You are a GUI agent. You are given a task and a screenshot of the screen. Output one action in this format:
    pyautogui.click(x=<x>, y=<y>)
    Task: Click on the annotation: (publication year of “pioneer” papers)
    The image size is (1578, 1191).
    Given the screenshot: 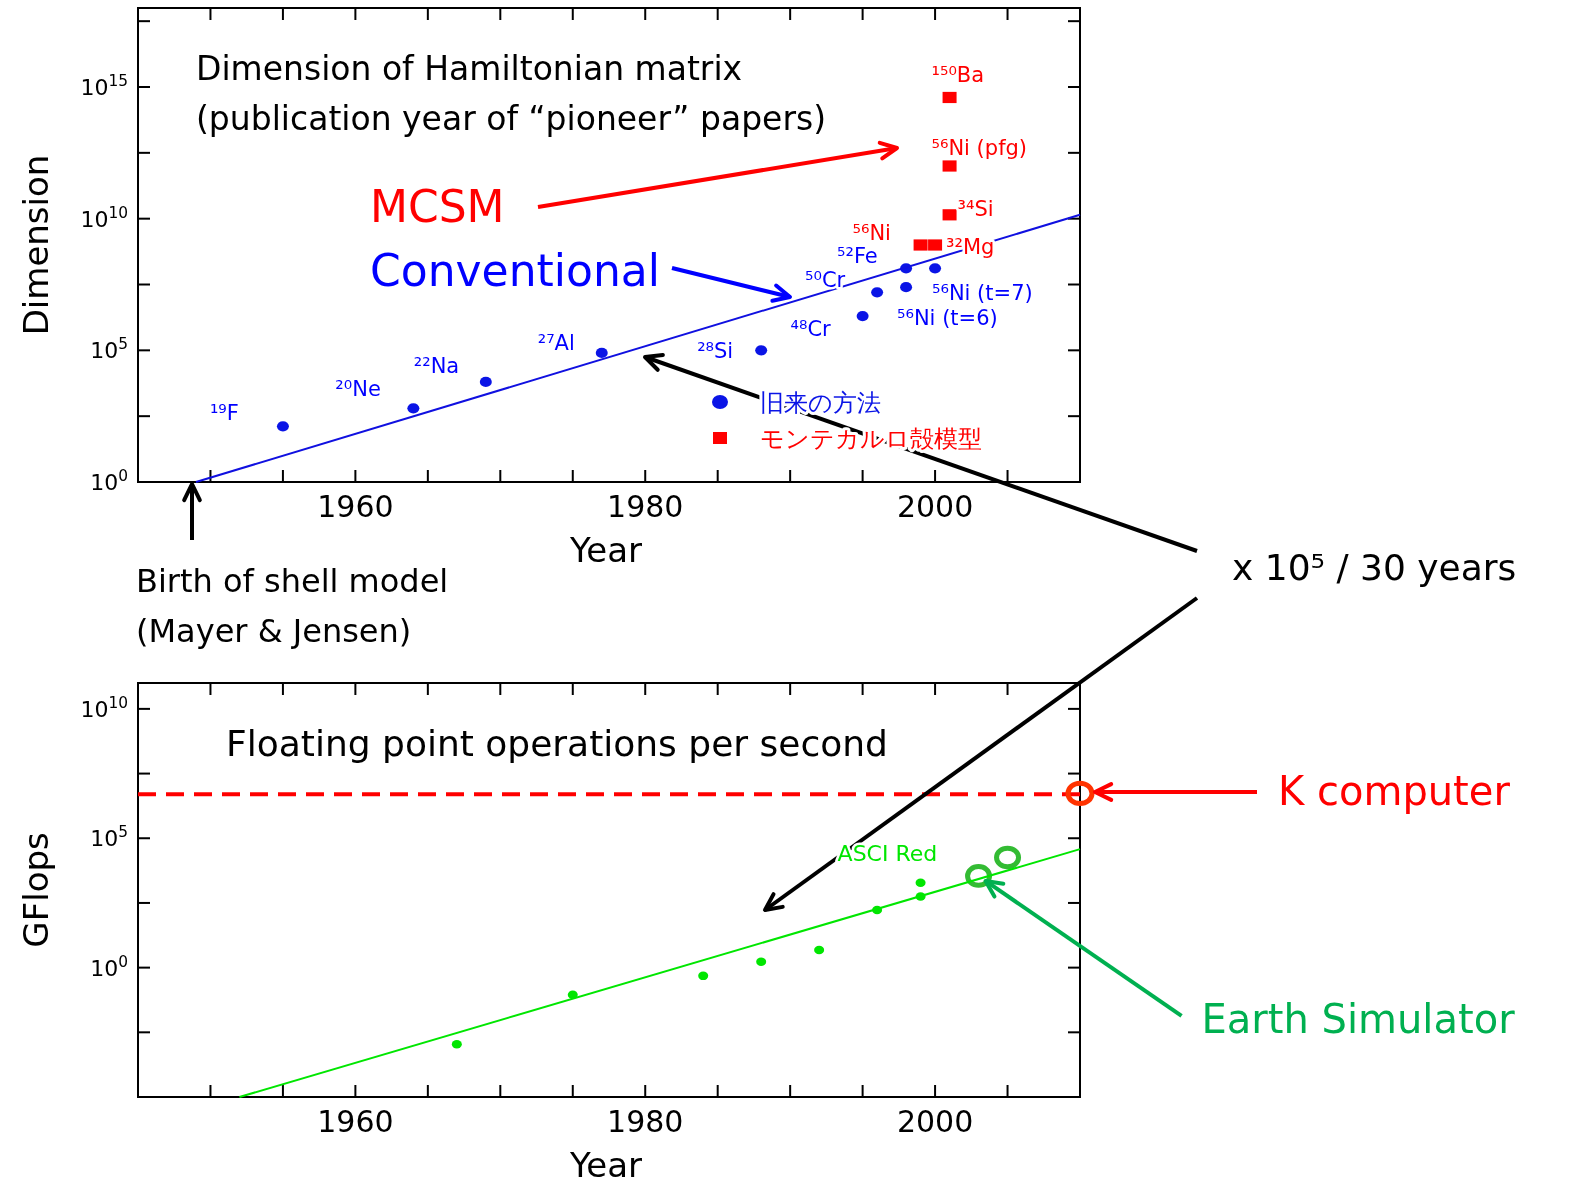 What is the action you would take?
    pyautogui.click(x=511, y=118)
    